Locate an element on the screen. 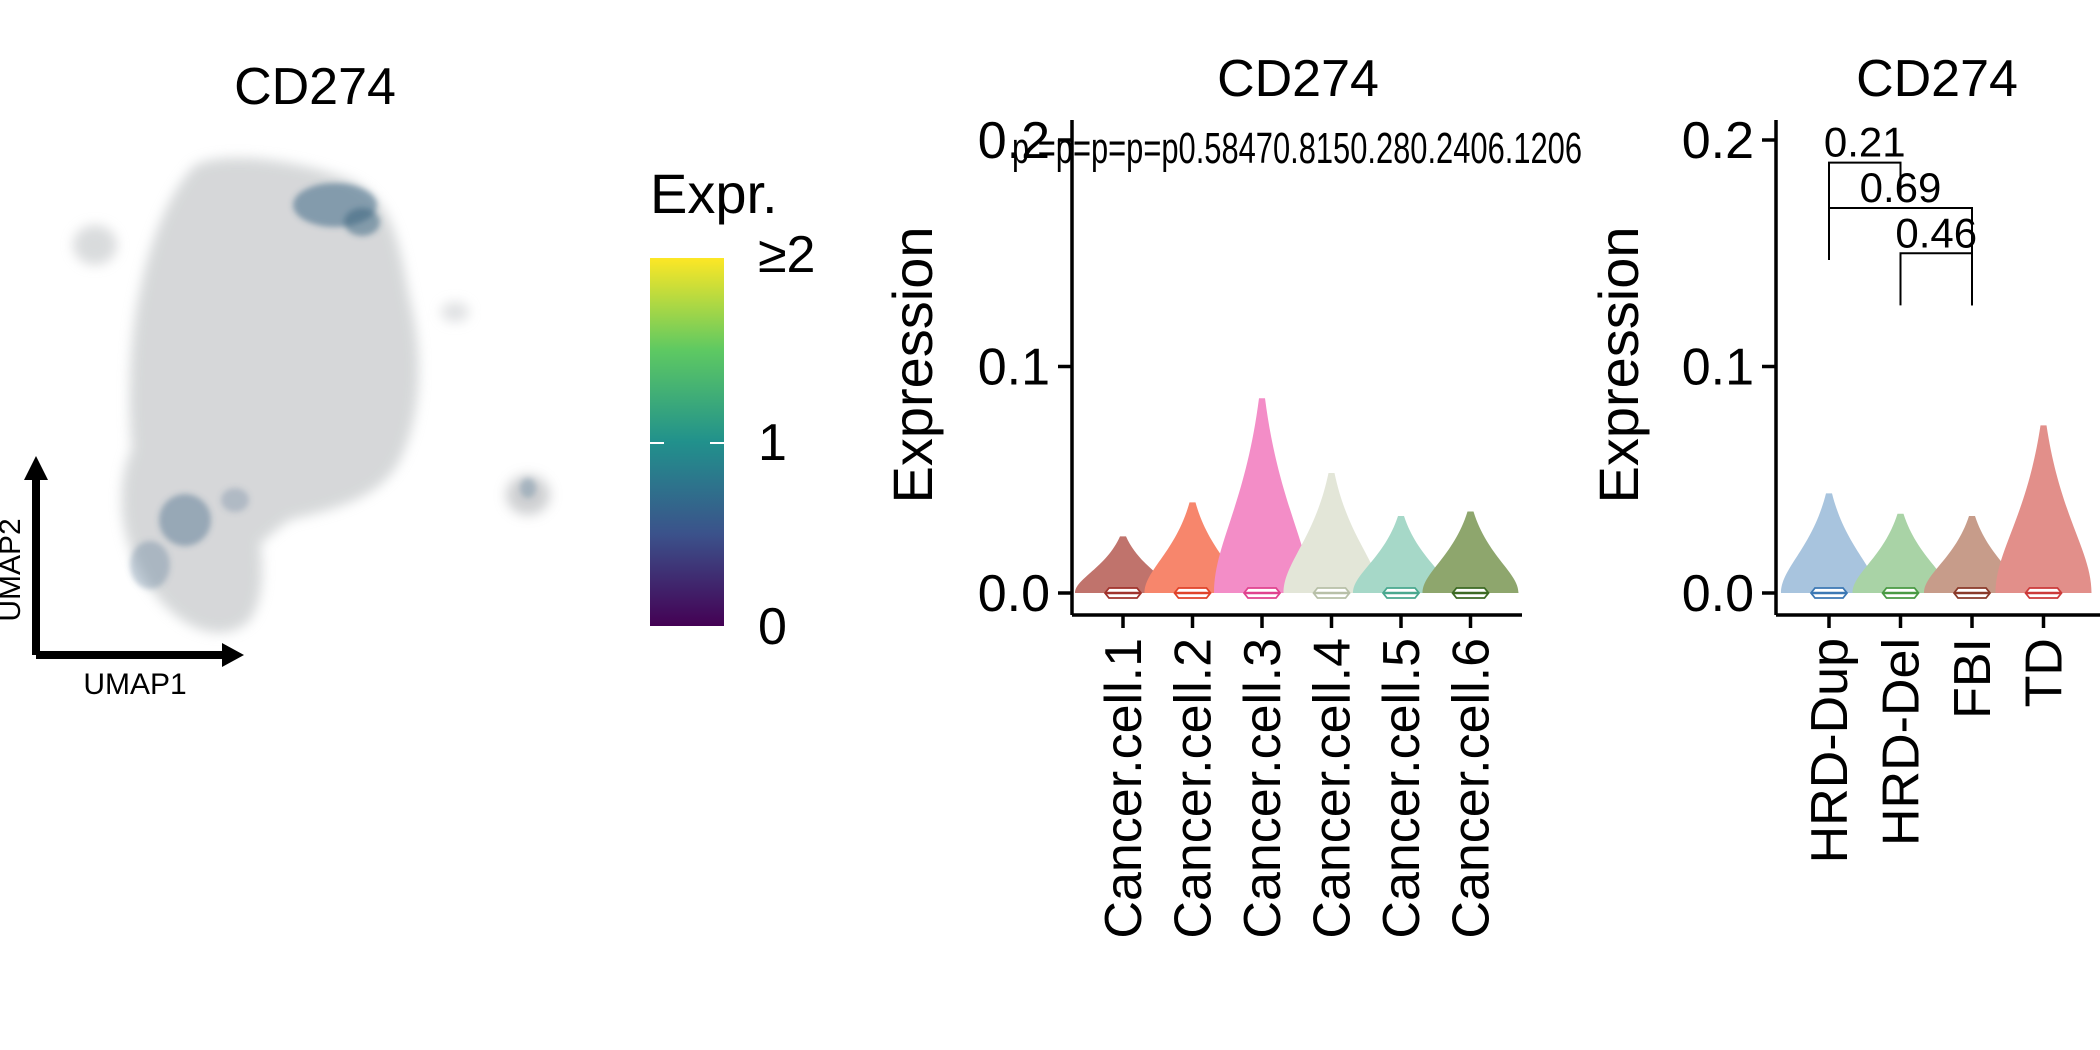 Image resolution: width=2100 pixels, height=1050 pixels. x-tick-label: Cancer.cell.1 is located at coordinates (1124, 788).